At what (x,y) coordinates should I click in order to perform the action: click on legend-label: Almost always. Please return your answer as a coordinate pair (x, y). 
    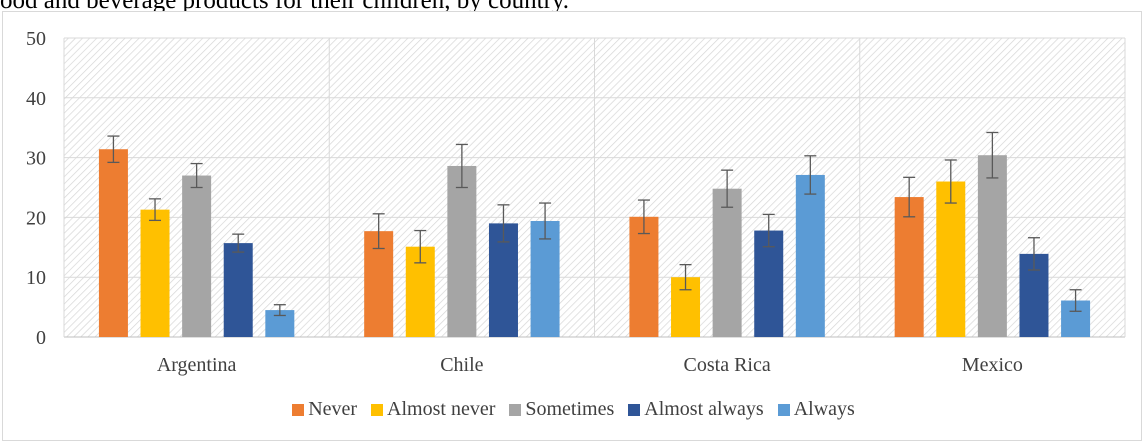
    Looking at the image, I should click on (704, 409).